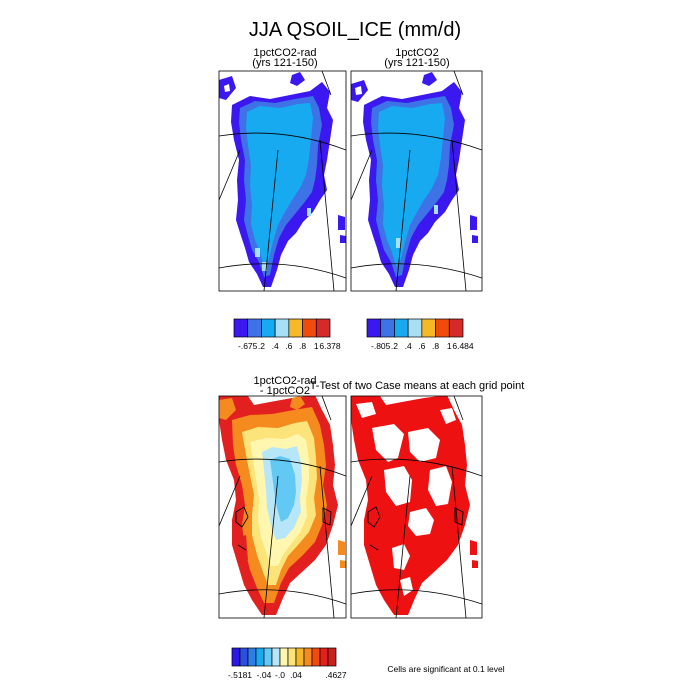  What do you see at coordinates (474, 554) in the screenshot?
I see `panel-4-edge-cells` at bounding box center [474, 554].